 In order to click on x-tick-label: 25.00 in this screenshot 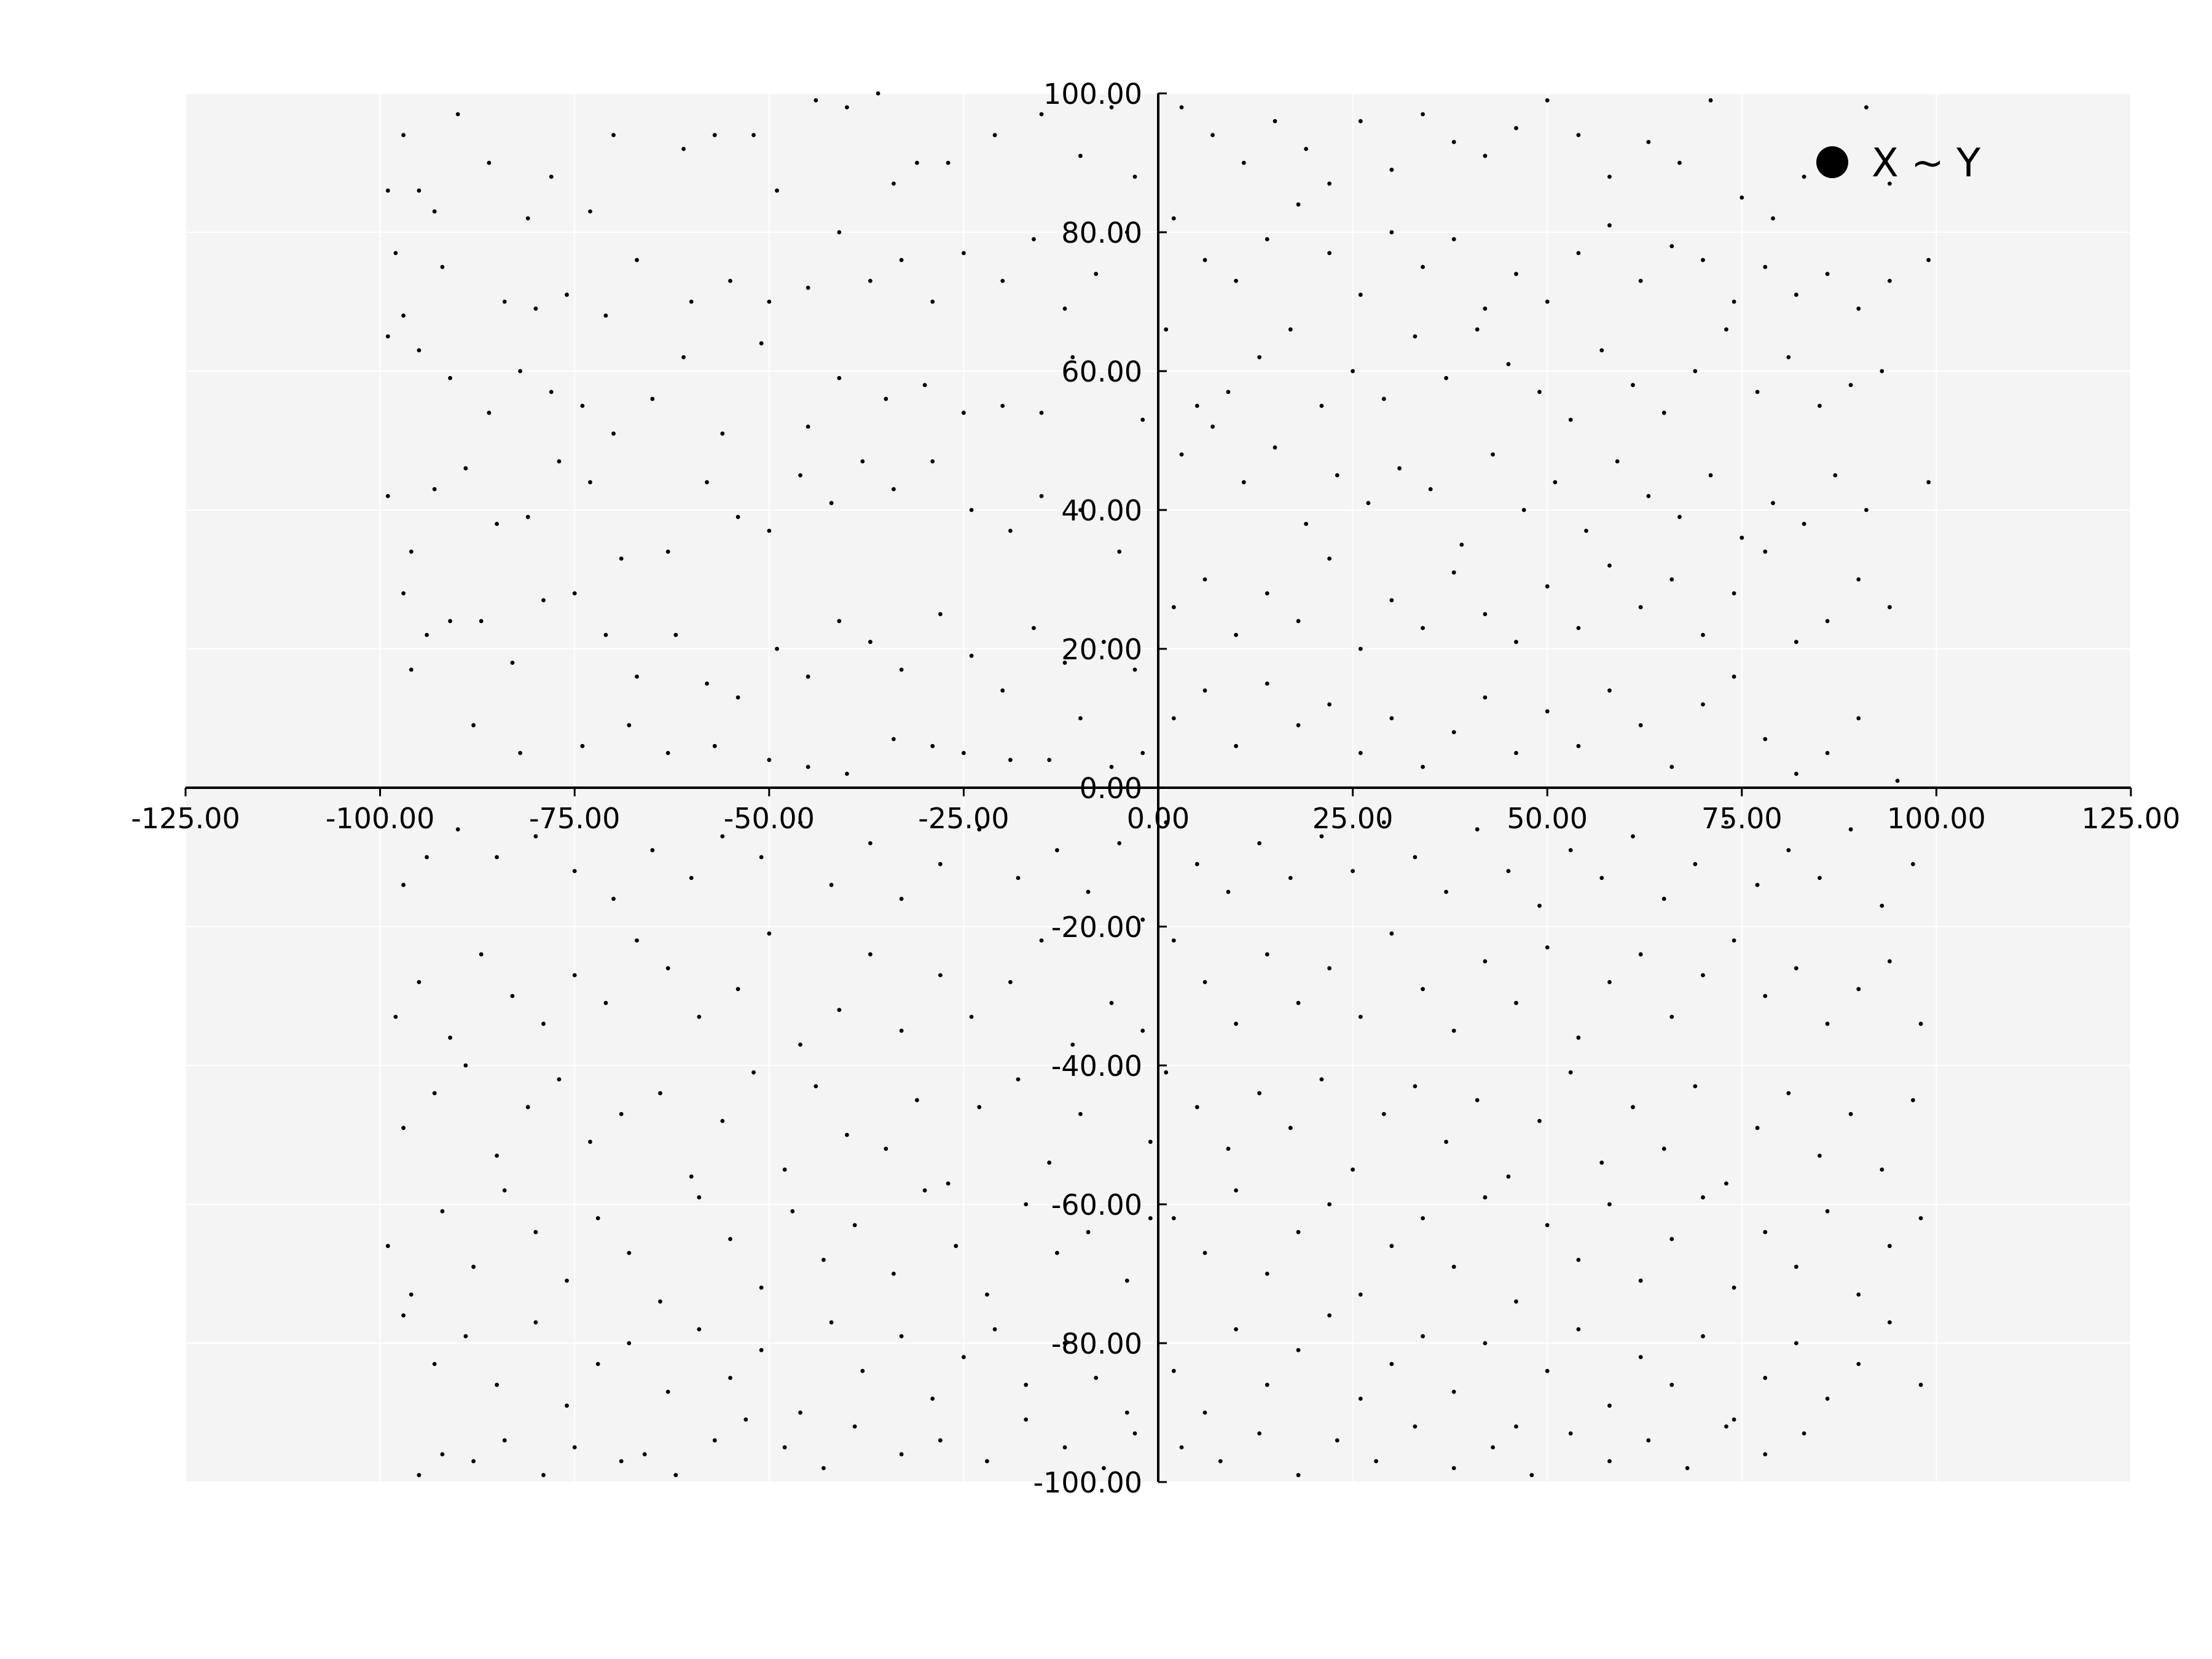, I will do `click(1353, 818)`.